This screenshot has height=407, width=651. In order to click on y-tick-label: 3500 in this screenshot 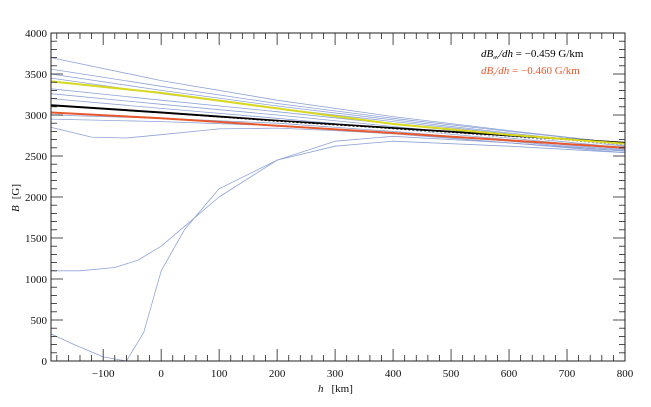, I will do `click(36, 75)`.